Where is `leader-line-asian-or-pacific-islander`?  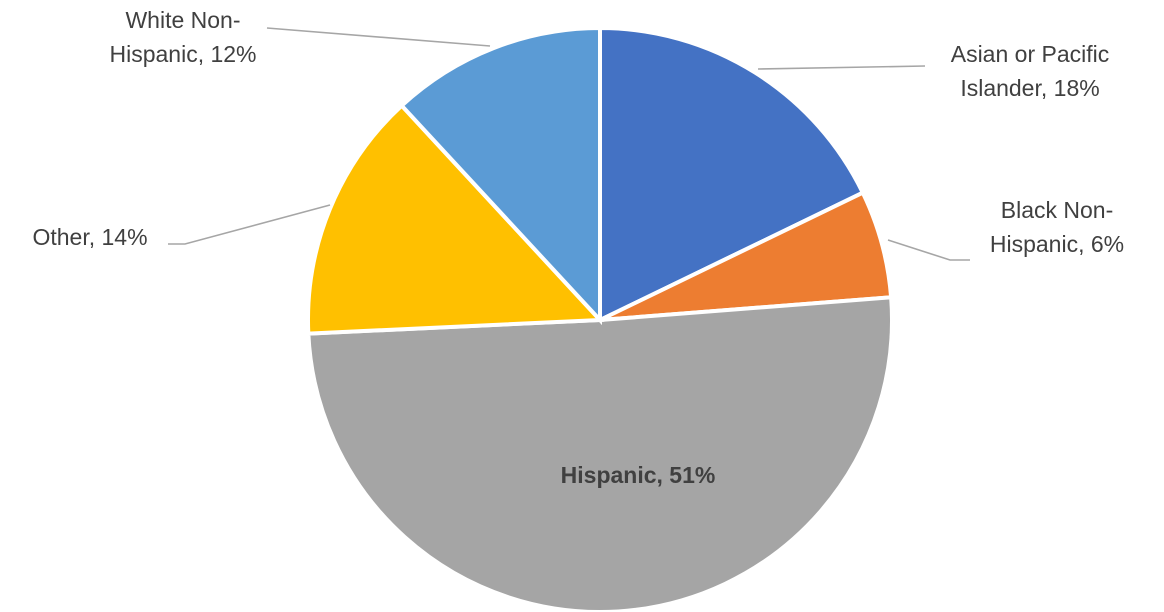 leader-line-asian-or-pacific-islander is located at coordinates (841, 67).